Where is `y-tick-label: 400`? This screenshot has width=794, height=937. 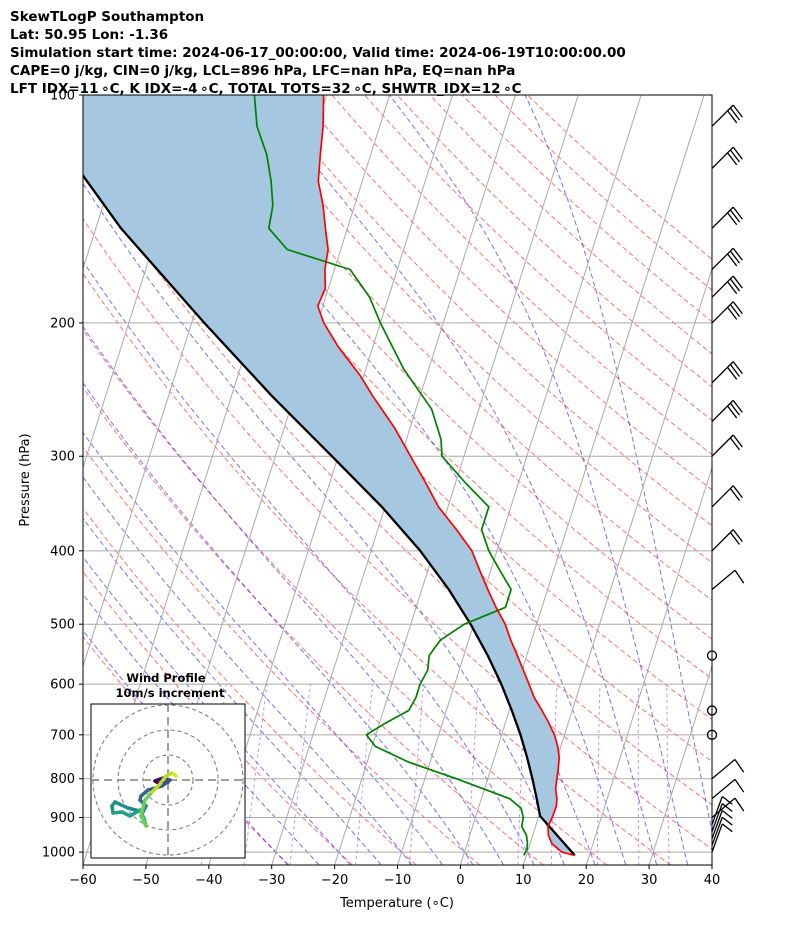
y-tick-label: 400 is located at coordinates (62, 551).